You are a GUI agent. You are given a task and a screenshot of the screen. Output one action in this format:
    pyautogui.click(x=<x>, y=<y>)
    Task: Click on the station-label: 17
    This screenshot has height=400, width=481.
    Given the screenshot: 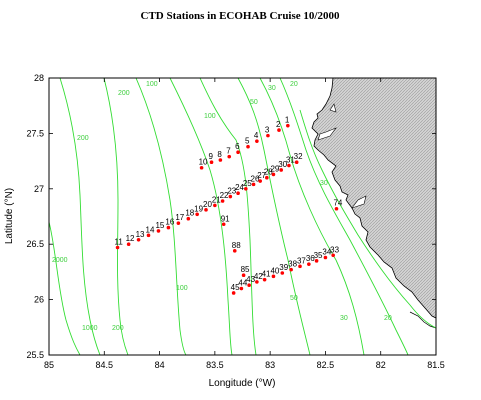 What is the action you would take?
    pyautogui.click(x=179, y=217)
    